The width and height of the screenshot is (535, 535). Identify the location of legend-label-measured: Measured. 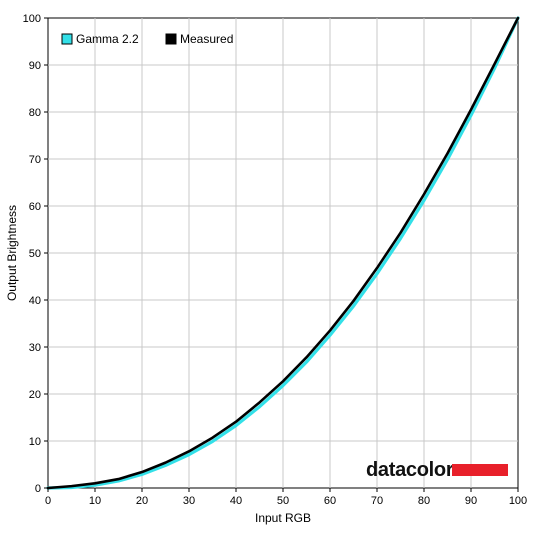
(206, 39).